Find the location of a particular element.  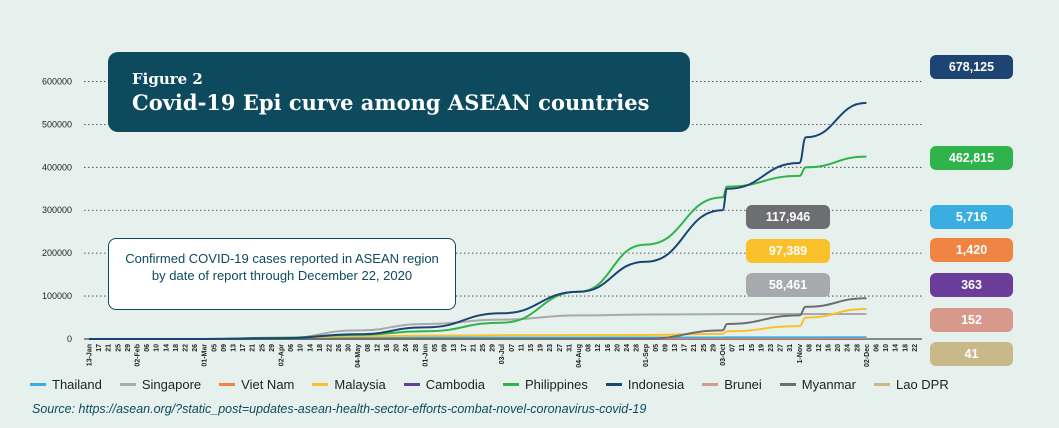

figure-title: Covid-19 Epi curve among ASEAN countries is located at coordinates (391, 102).